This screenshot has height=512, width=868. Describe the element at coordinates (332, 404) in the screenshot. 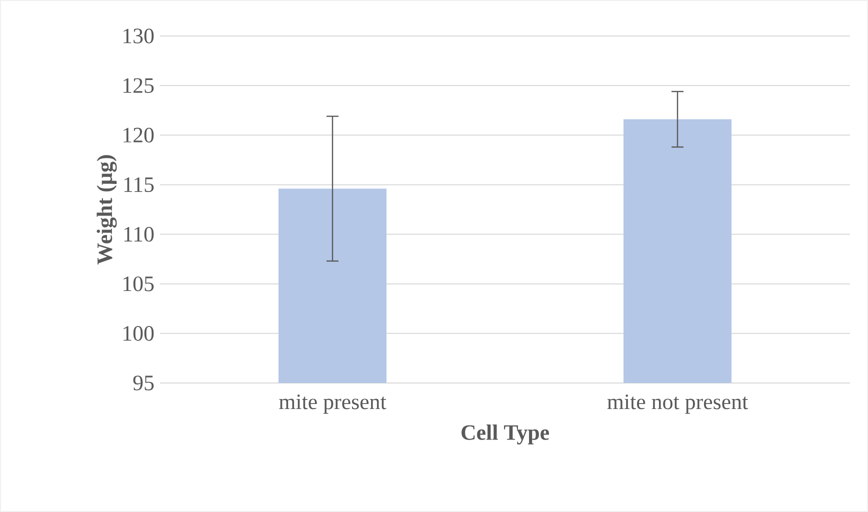

I see `x-tick-label: mite present` at that location.